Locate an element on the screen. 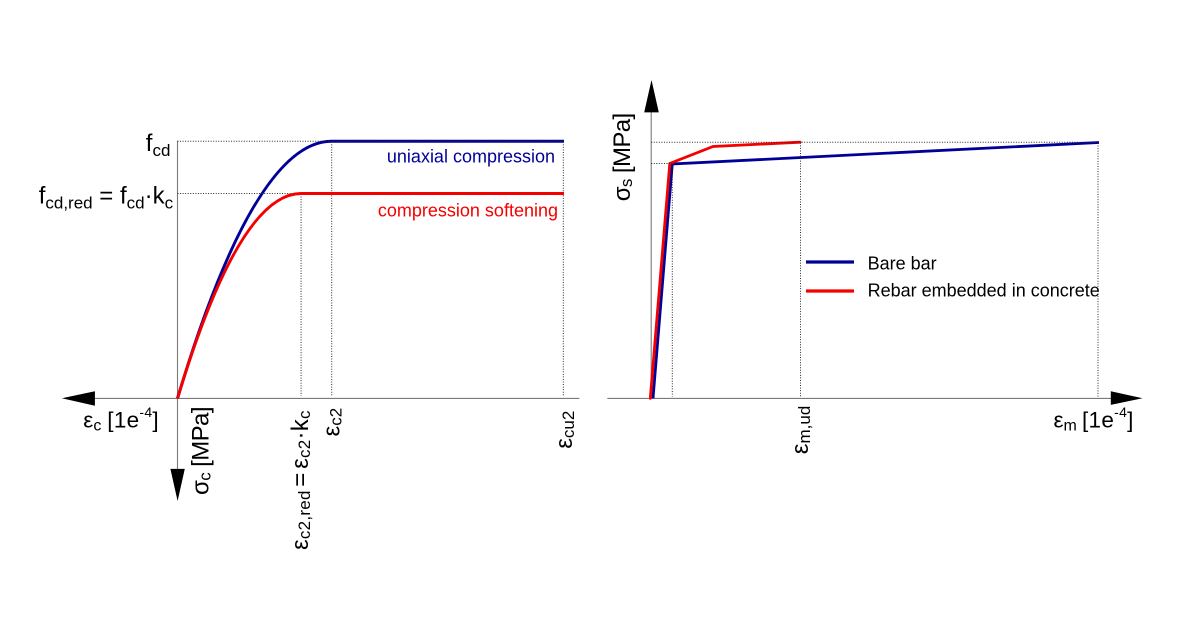 This screenshot has width=1200, height=630. svg-text: Bare bar is located at coordinates (902, 263).